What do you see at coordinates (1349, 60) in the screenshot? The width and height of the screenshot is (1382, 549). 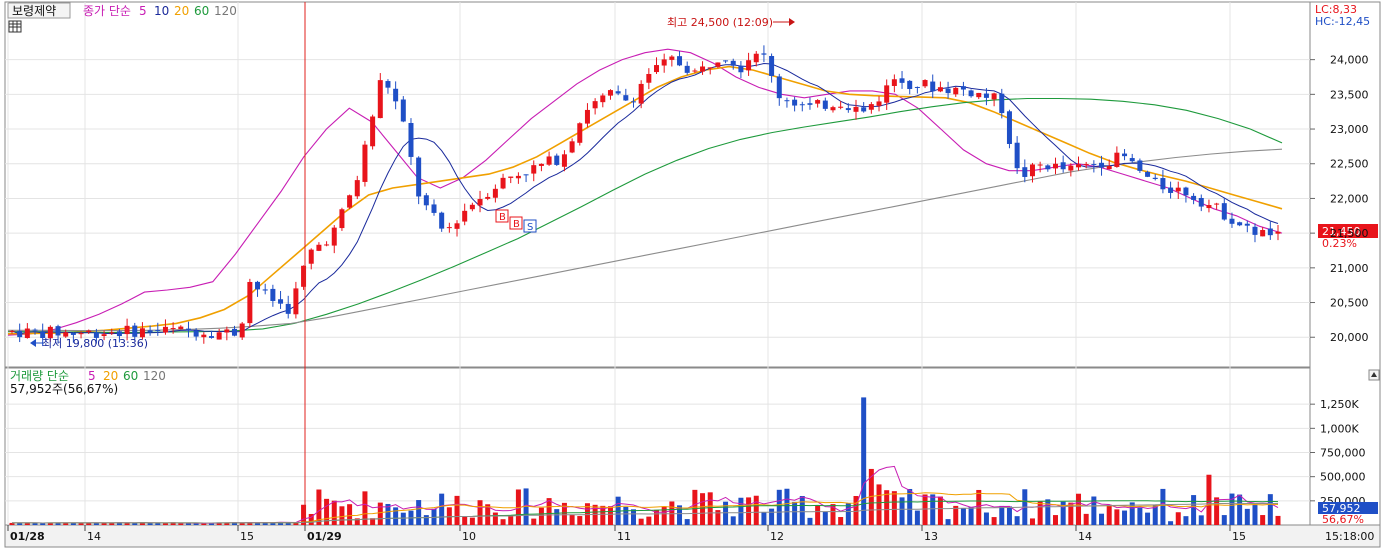 I see `price-tick-label: 24,000` at bounding box center [1349, 60].